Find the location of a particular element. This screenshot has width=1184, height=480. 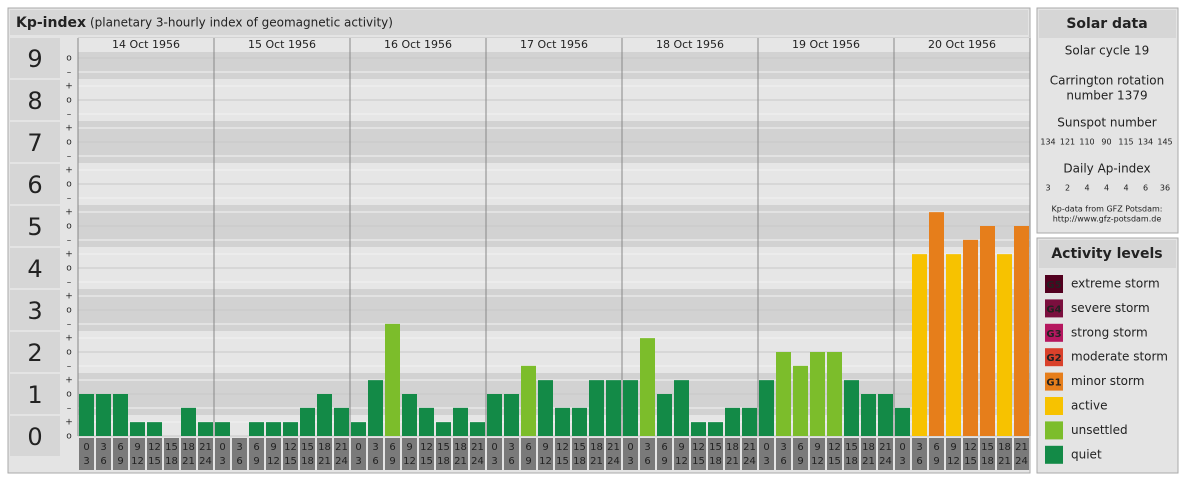

legend-swatch is located at coordinates (1054, 454).